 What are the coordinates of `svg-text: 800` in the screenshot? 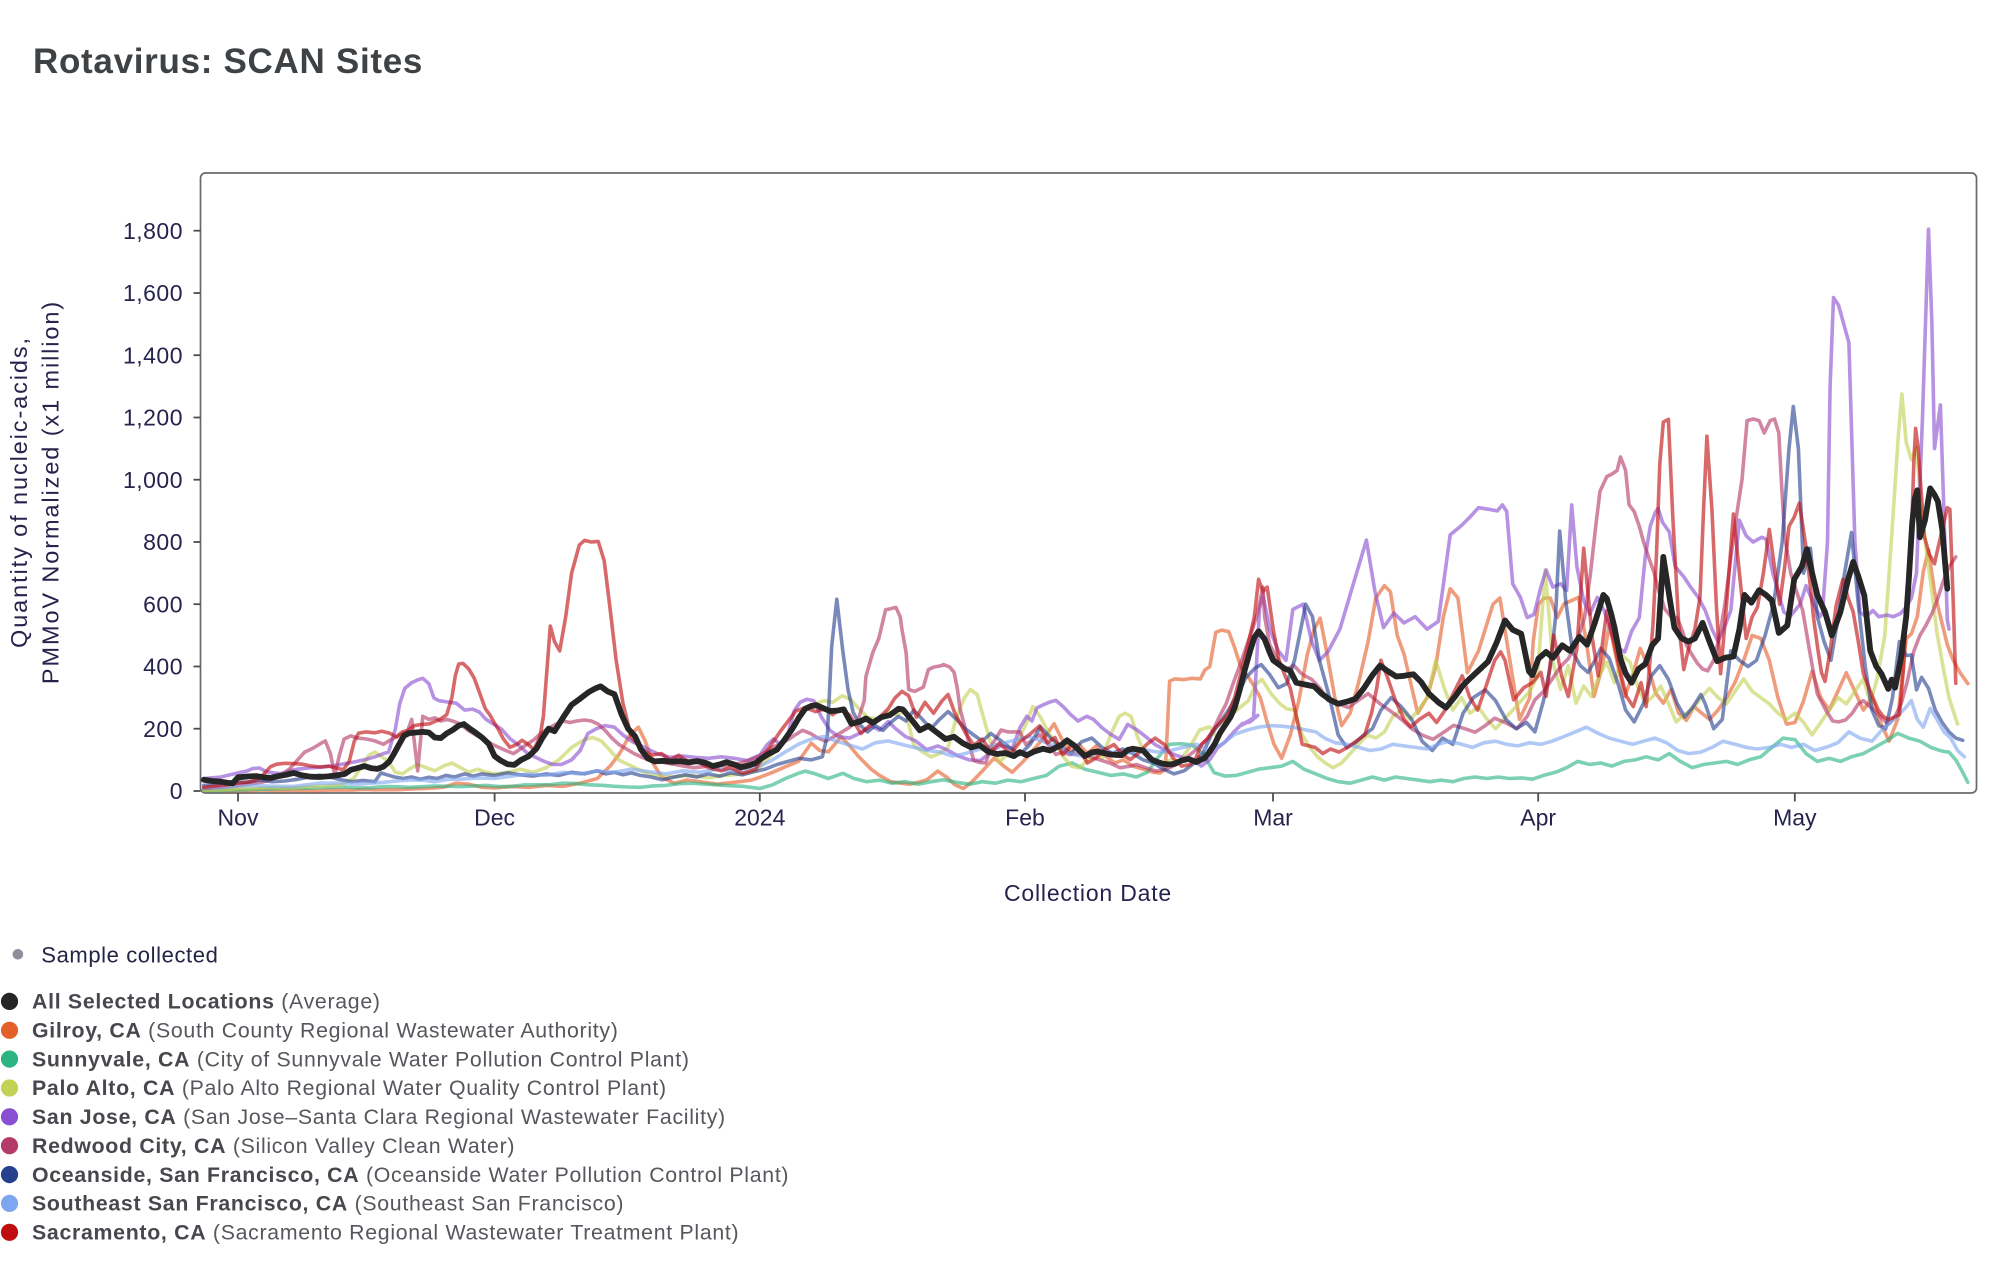 It's located at (163, 542).